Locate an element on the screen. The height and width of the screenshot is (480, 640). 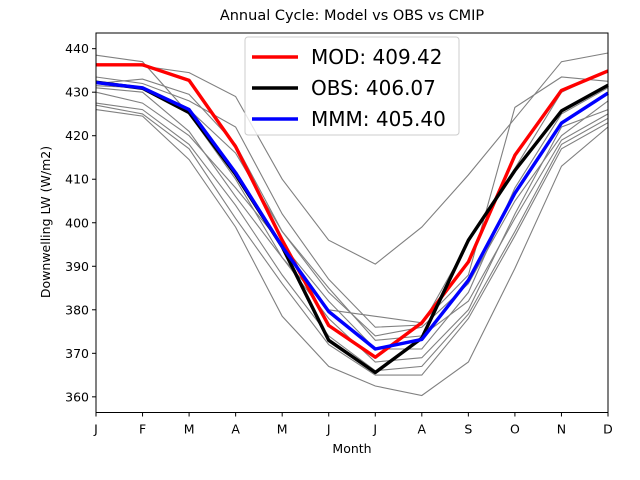
y-tick-label: 410 is located at coordinates (77, 179).